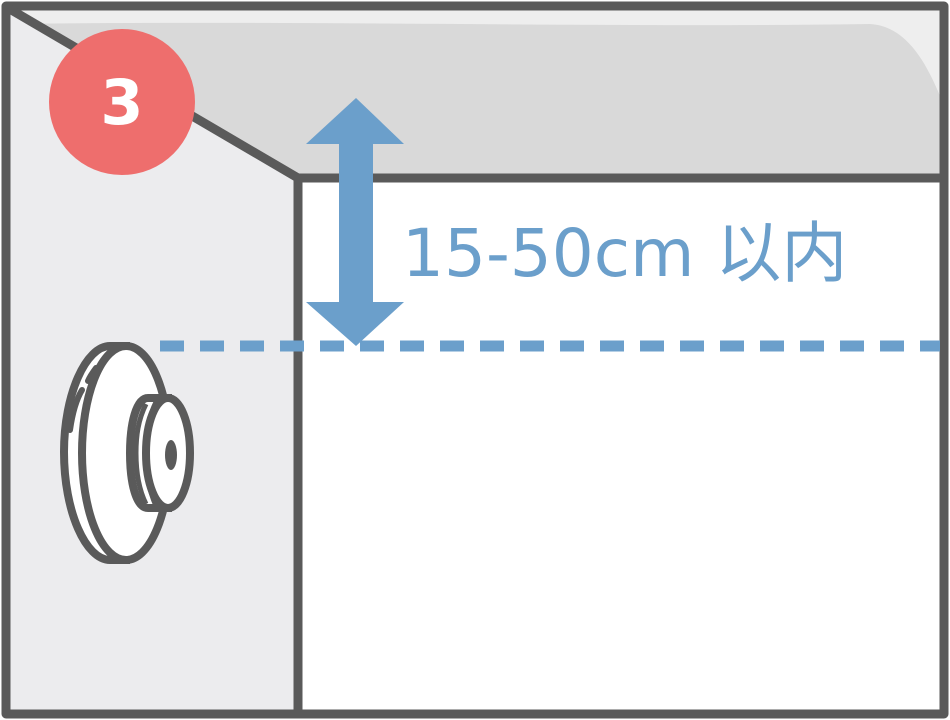  I want to click on double-headed-vertical-arrow-icon, so click(355, 222).